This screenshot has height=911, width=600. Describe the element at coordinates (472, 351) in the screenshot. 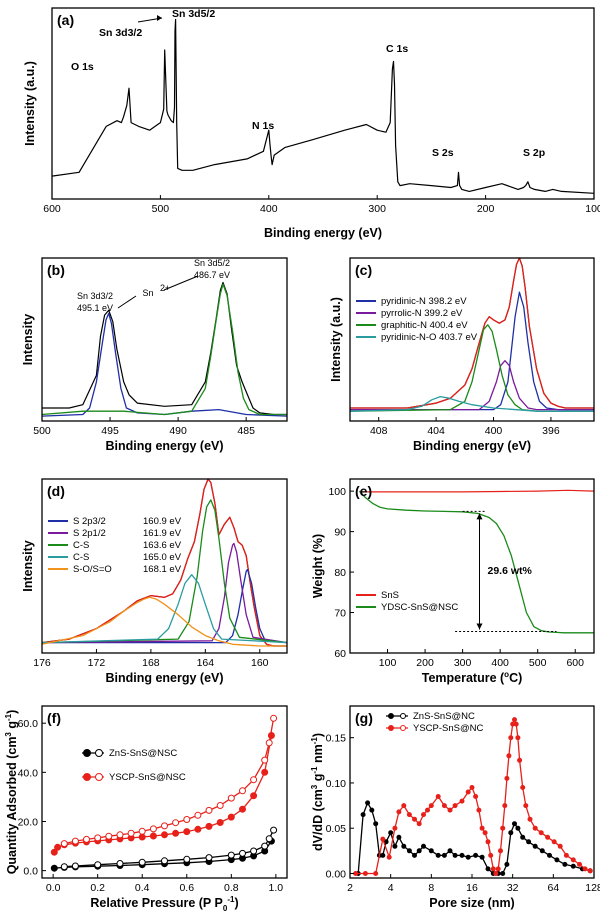

I see `series-c-2-line` at that location.